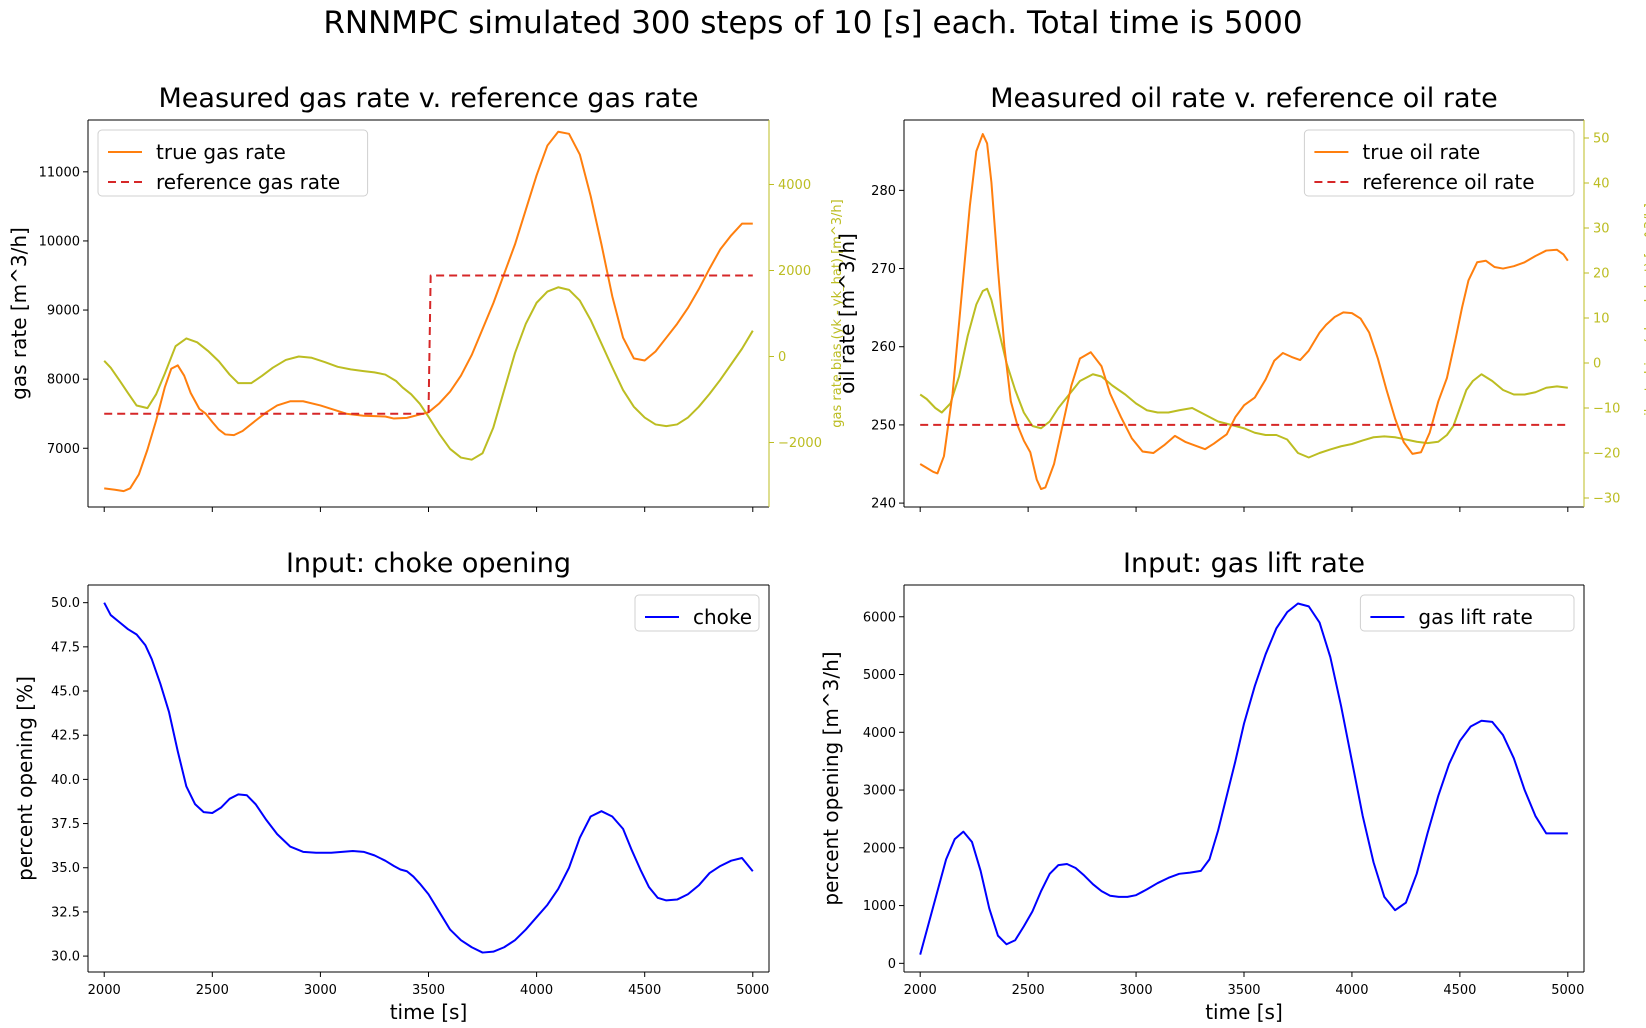  I want to click on y-tick-label: 9000, so click(63, 311).